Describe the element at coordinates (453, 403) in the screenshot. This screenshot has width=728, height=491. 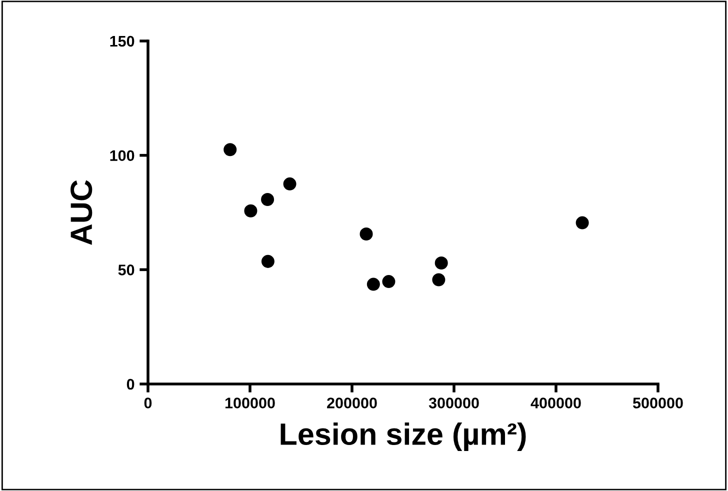
I see `x-tick-label: 300000` at that location.